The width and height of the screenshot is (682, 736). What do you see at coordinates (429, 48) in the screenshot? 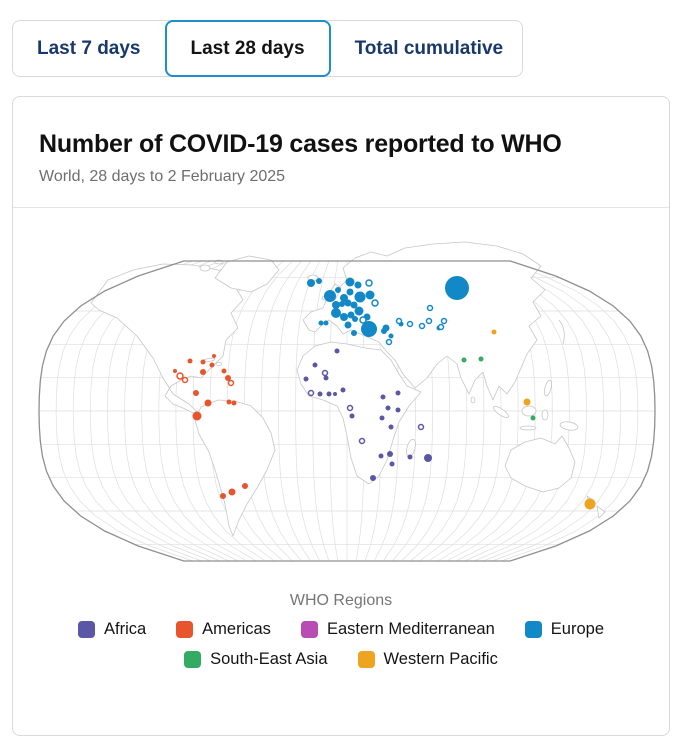
I see `tab-total-cumulative: Total cumulative` at bounding box center [429, 48].